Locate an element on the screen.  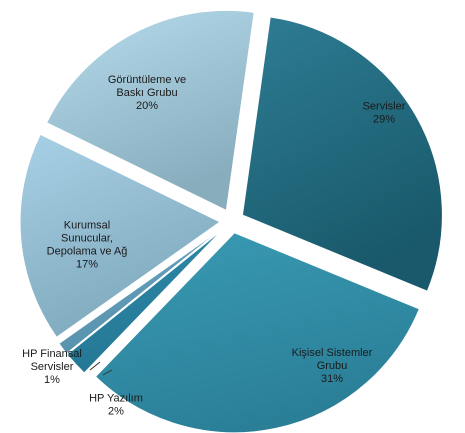
slice-label-5: Kurumsal Sunucular, Depolama ve Ağ 17% is located at coordinates (87, 245).